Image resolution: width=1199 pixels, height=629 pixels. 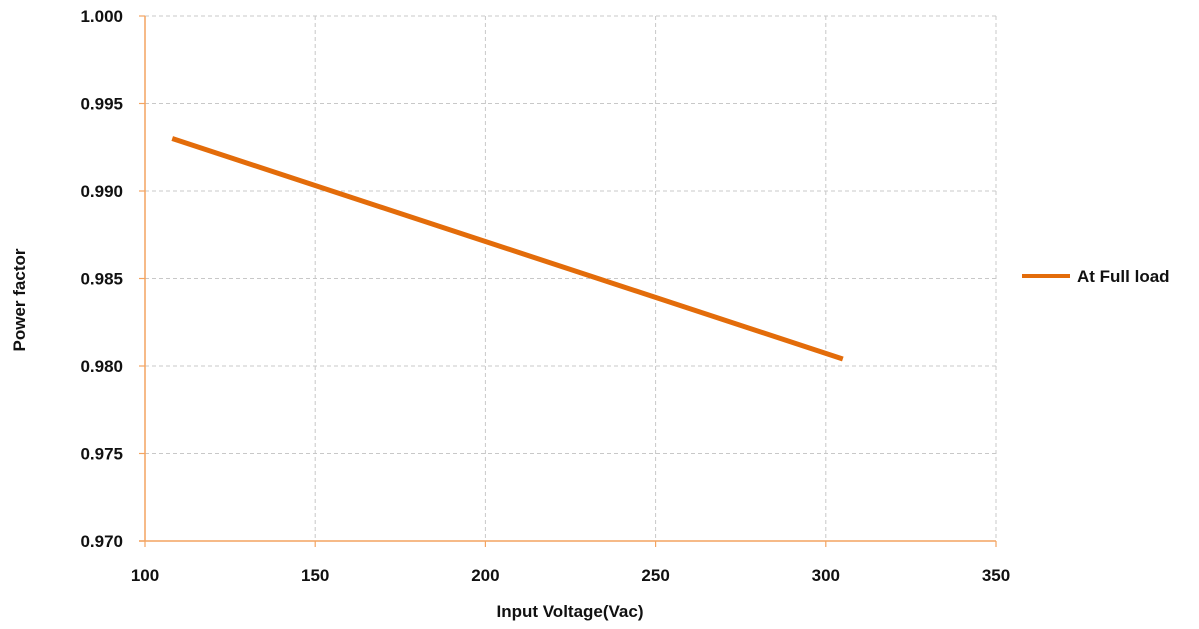 I want to click on x-tick-label: 300, so click(x=826, y=575).